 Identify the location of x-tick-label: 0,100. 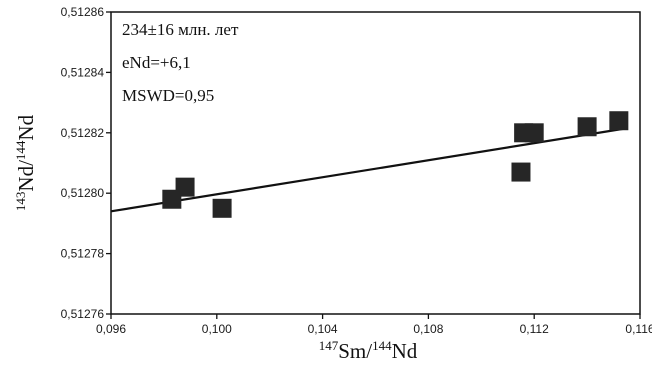
(217, 329).